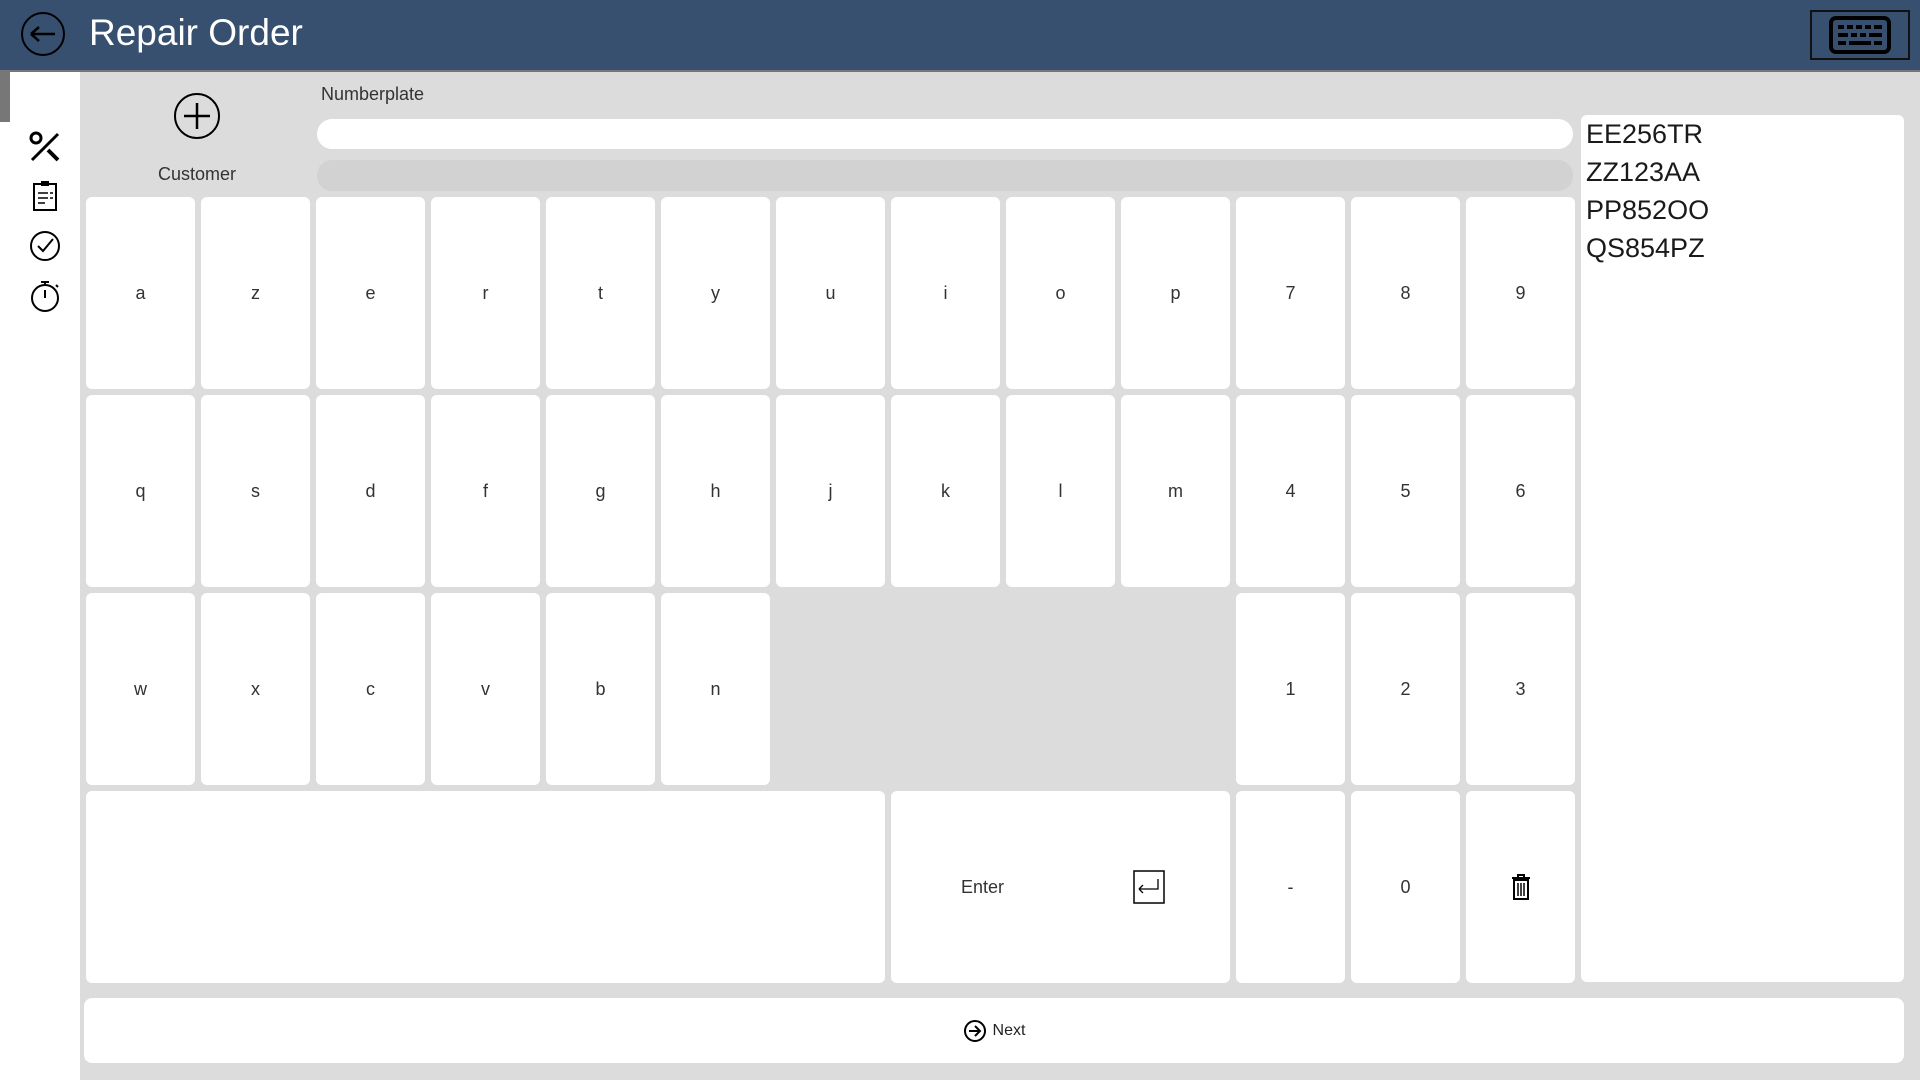  I want to click on enter-label: Enter, so click(983, 886).